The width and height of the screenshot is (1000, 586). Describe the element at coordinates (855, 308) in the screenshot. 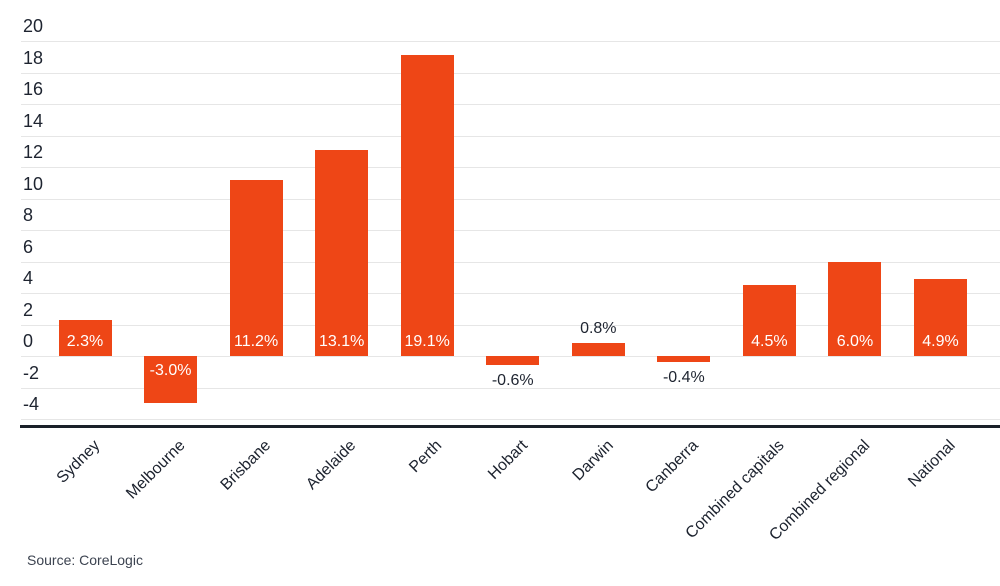

I see `bar-combined-regional` at that location.